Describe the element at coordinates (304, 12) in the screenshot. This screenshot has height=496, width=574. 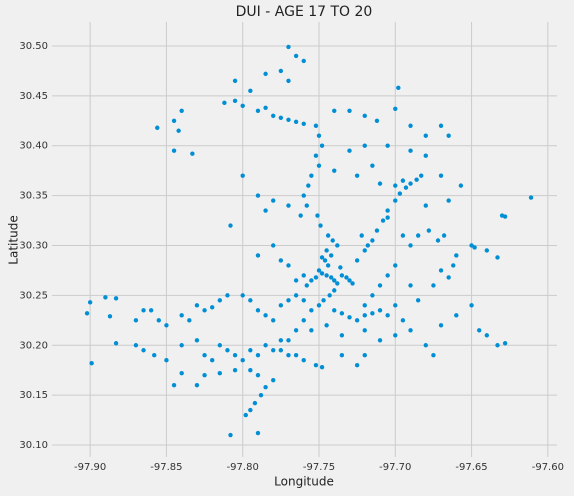
I see `chart-title: DUI - AGE 17 TO 20` at that location.